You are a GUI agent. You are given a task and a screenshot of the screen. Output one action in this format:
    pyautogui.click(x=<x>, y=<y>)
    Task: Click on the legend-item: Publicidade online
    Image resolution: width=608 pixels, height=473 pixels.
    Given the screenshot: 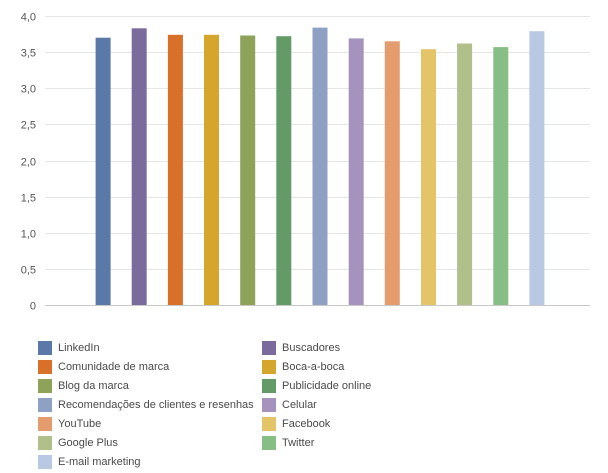 What is the action you would take?
    pyautogui.click(x=316, y=386)
    